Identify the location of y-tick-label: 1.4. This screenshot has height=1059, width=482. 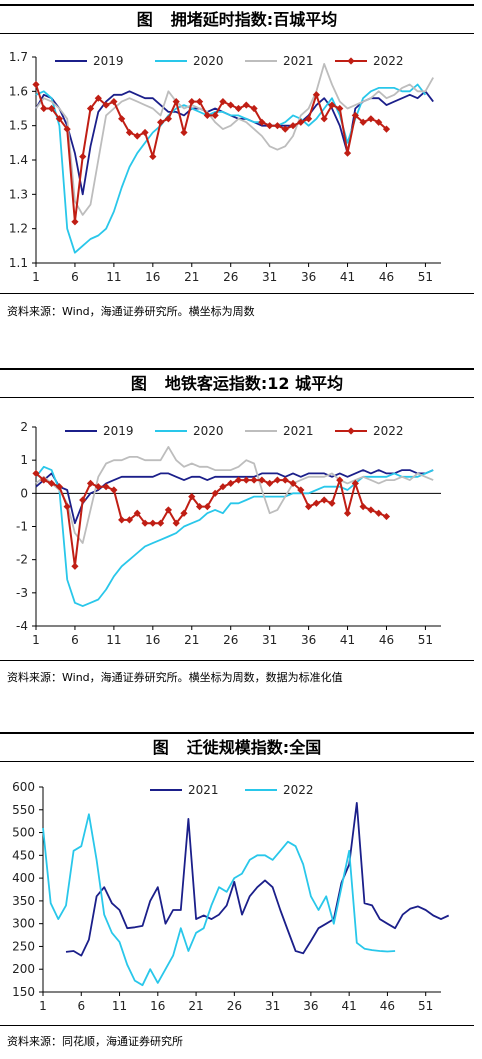
(18, 160).